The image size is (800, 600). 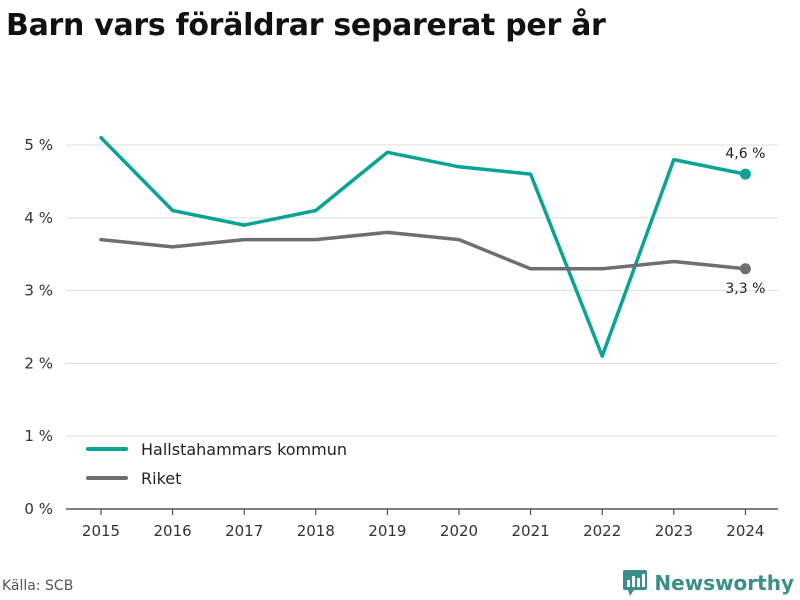 I want to click on source-note: Källa: SCB, so click(x=38, y=586).